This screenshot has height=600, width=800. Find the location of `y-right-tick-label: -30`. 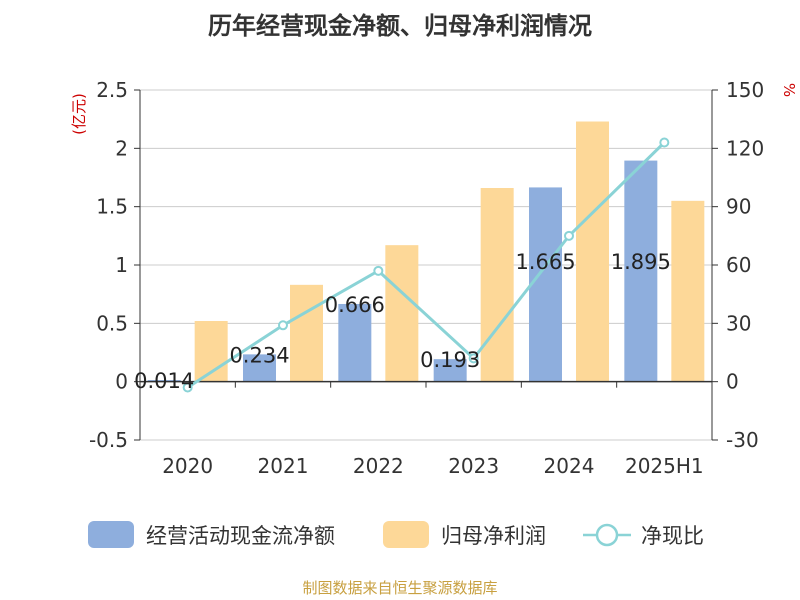

y-right-tick-label: -30 is located at coordinates (742, 440).